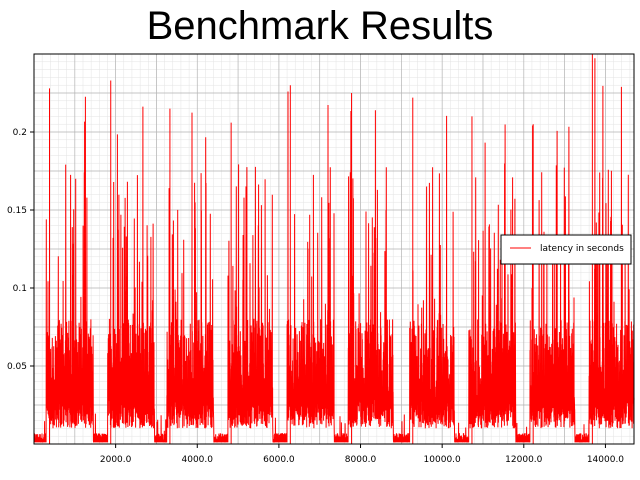 The image size is (640, 480). Describe the element at coordinates (279, 460) in the screenshot. I see `x-tick-label: 6000.0` at that location.